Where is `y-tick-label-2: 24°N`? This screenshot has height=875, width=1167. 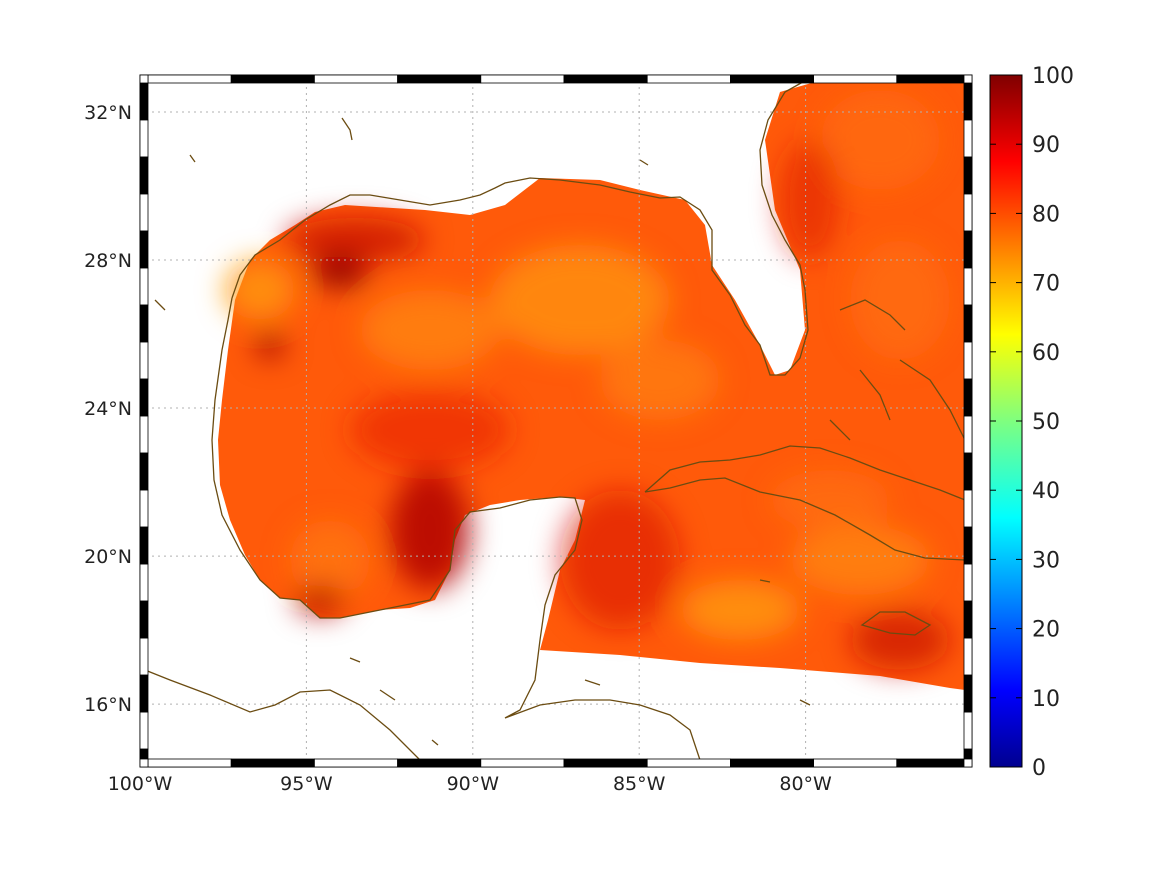
y-tick-label-2: 24°N is located at coordinates (108, 409).